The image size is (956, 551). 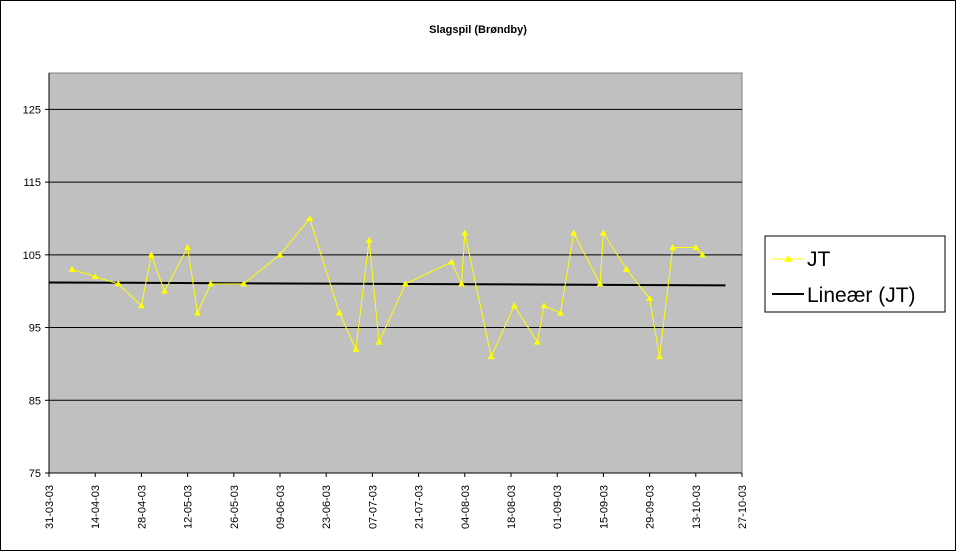 What do you see at coordinates (35, 401) in the screenshot?
I see `y-tick-label: 85` at bounding box center [35, 401].